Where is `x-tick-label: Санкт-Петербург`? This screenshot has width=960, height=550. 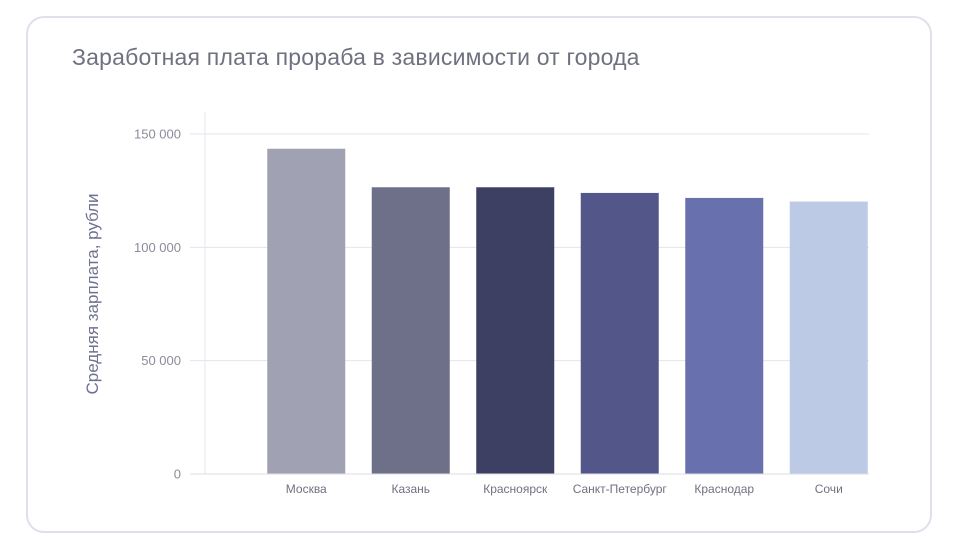
x-tick-label: Санкт-Петербург is located at coordinates (620, 489).